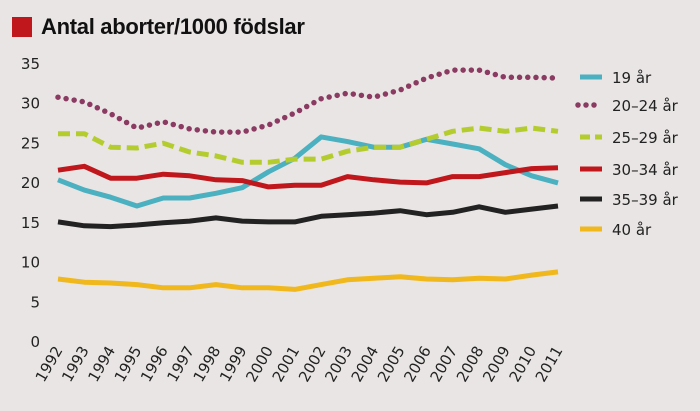 The height and width of the screenshot is (411, 700). Describe the element at coordinates (173, 26) in the screenshot. I see `chart-title-text: Antal aborter/1000 födslar` at that location.